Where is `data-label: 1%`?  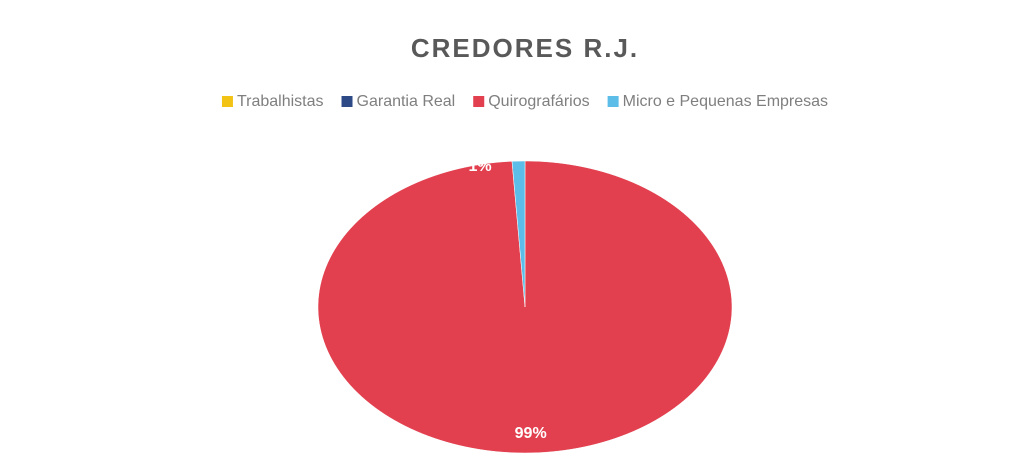
data-label: 1% is located at coordinates (479, 166).